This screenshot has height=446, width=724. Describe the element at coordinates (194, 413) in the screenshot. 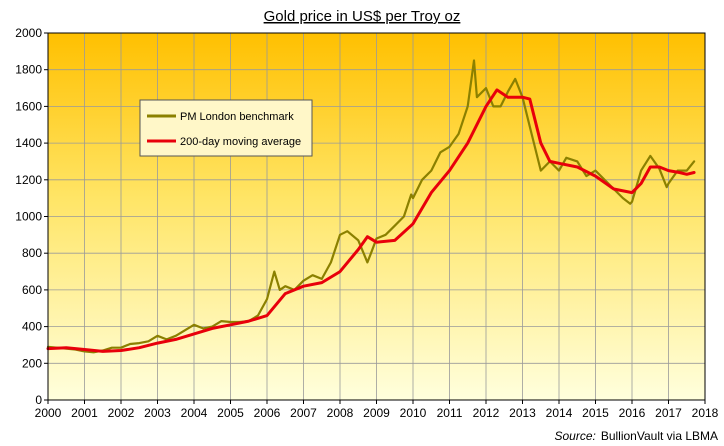

I see `x-tick-label: 2004` at that location.